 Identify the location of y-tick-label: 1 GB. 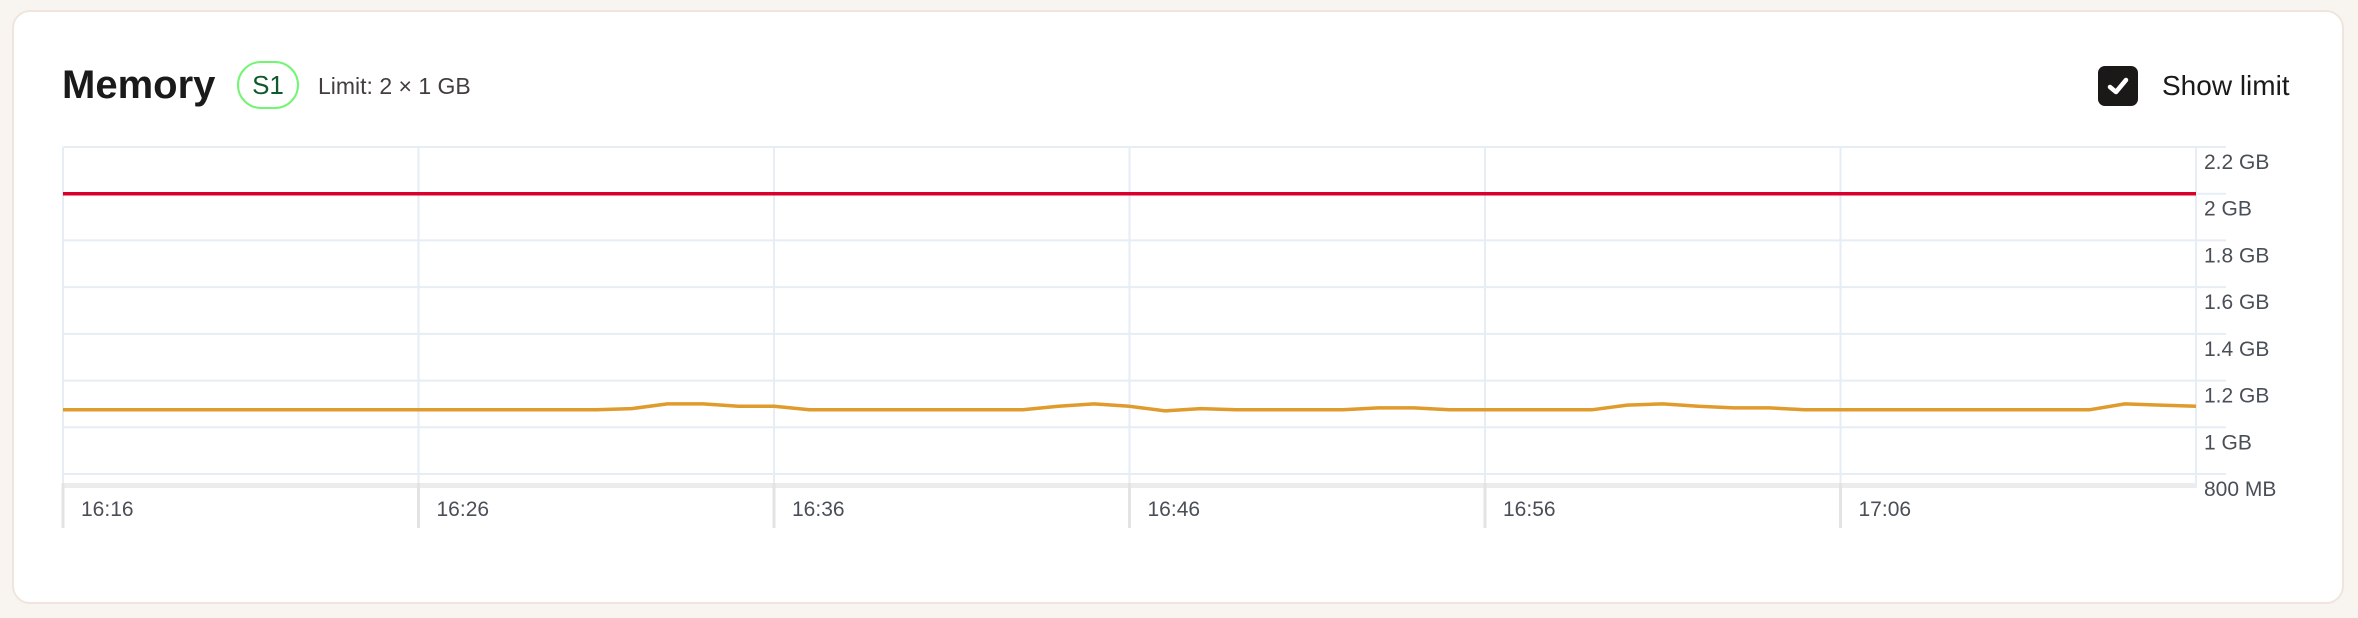
(2228, 442).